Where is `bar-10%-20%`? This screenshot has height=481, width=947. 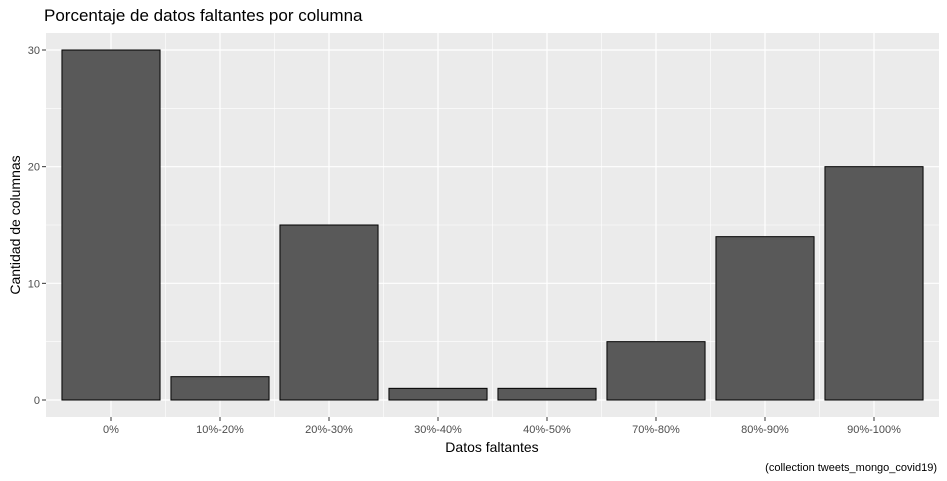 bar-10%-20% is located at coordinates (220, 388).